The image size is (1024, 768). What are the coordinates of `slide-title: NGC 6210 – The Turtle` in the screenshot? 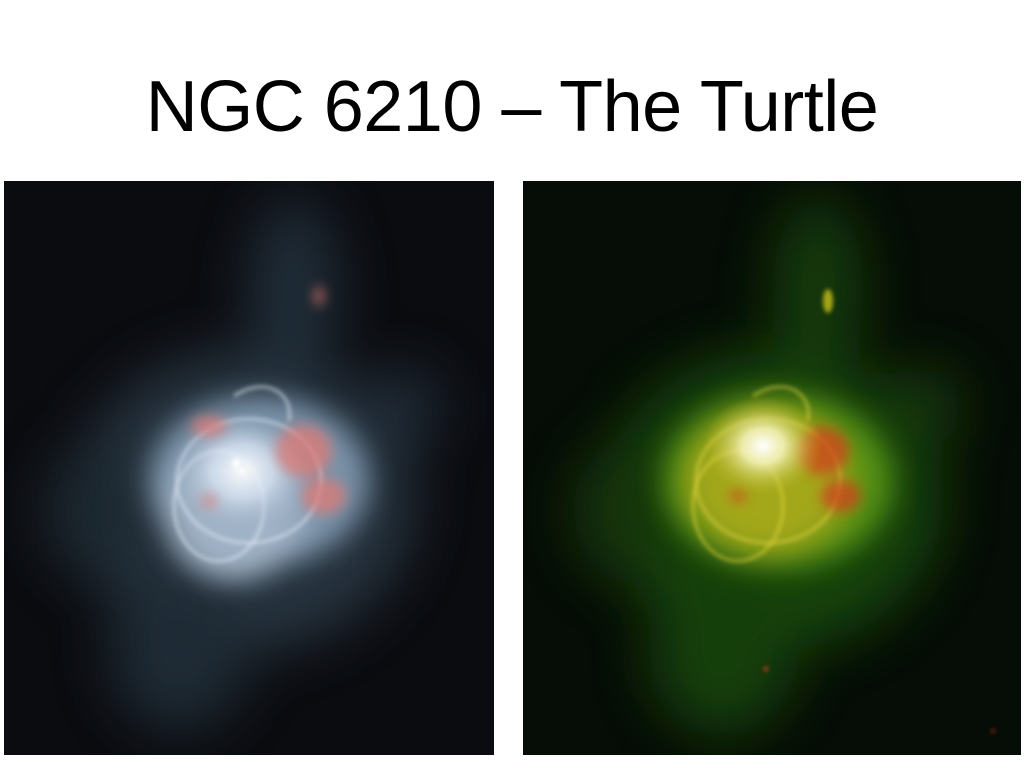 It's located at (512, 107).